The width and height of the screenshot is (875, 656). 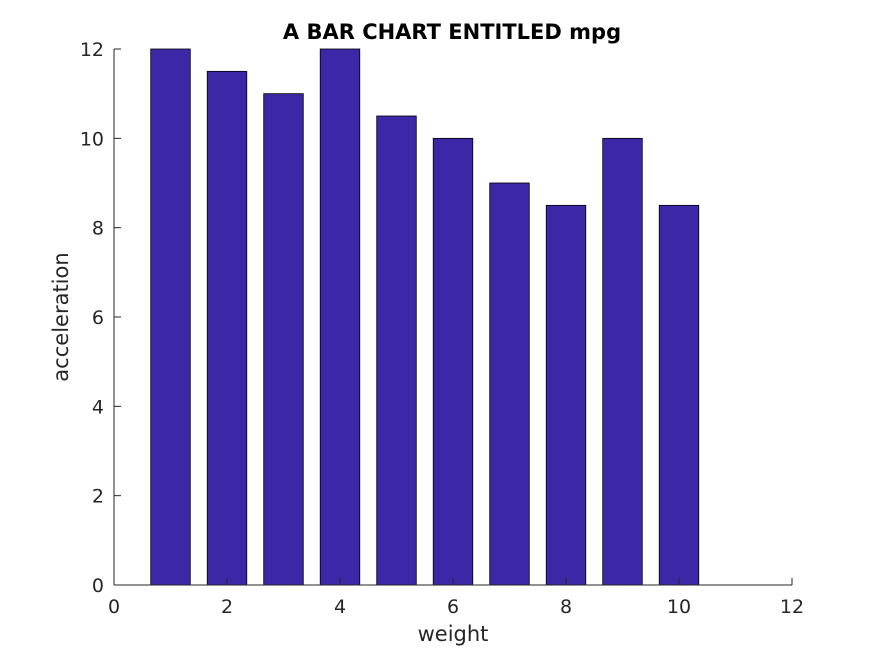 What do you see at coordinates (227, 607) in the screenshot?
I see `x-tick-label: 2` at bounding box center [227, 607].